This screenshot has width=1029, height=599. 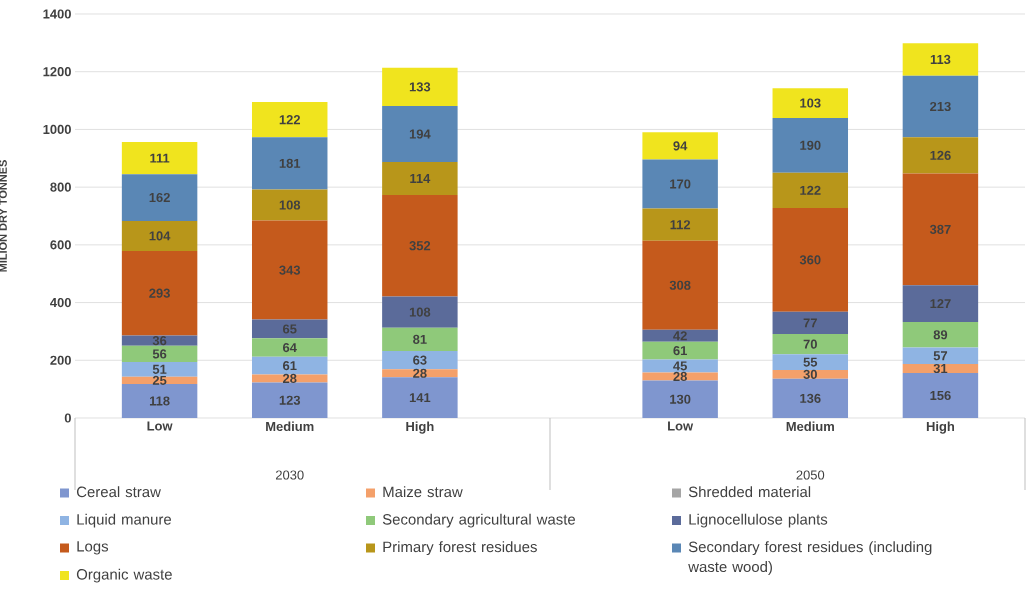 What do you see at coordinates (423, 492) in the screenshot?
I see `legend-label: Maize straw` at bounding box center [423, 492].